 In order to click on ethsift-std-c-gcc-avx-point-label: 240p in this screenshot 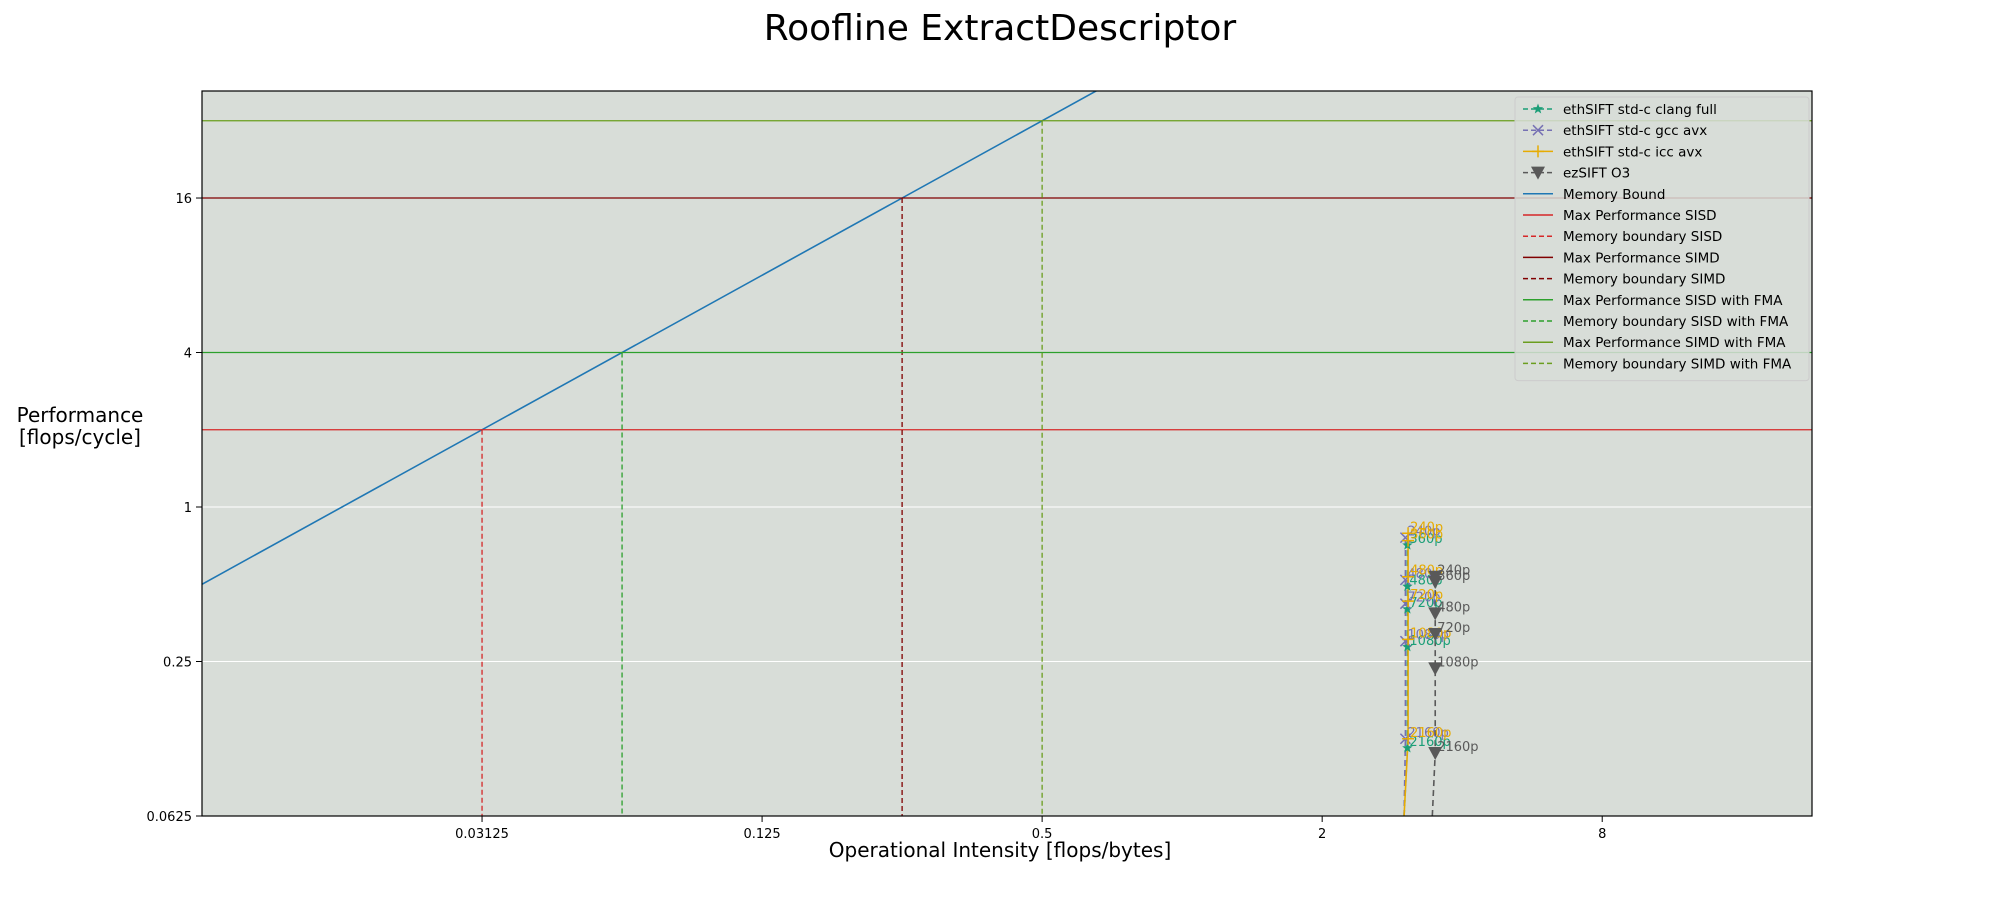, I will do `click(1423, 532)`.